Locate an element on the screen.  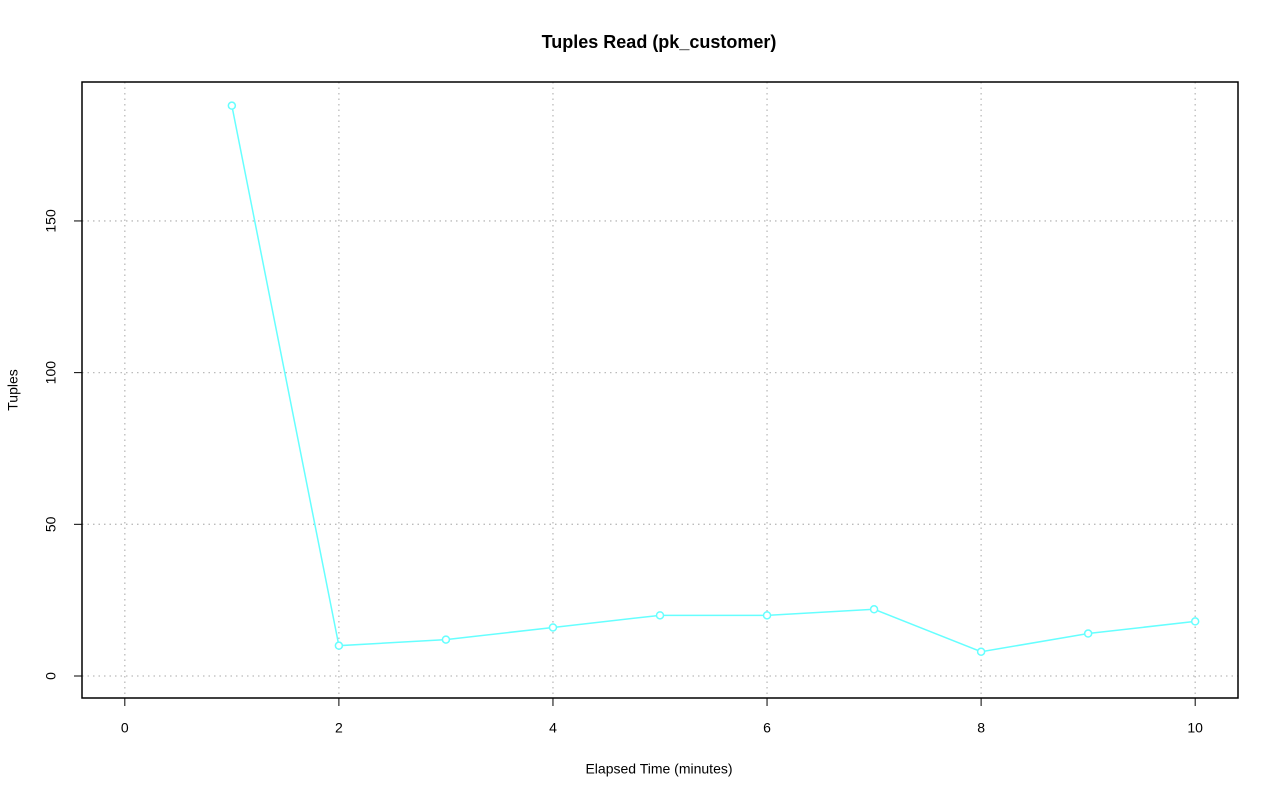
x-tick-label: 0 is located at coordinates (125, 728).